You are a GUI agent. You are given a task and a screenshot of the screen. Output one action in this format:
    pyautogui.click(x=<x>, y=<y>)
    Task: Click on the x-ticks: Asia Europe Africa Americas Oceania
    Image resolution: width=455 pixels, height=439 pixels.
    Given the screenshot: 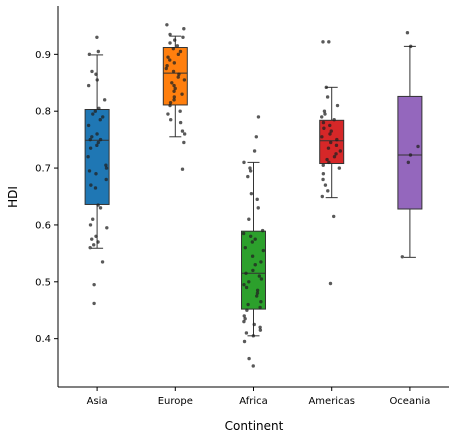 What is the action you would take?
    pyautogui.click(x=258, y=397)
    